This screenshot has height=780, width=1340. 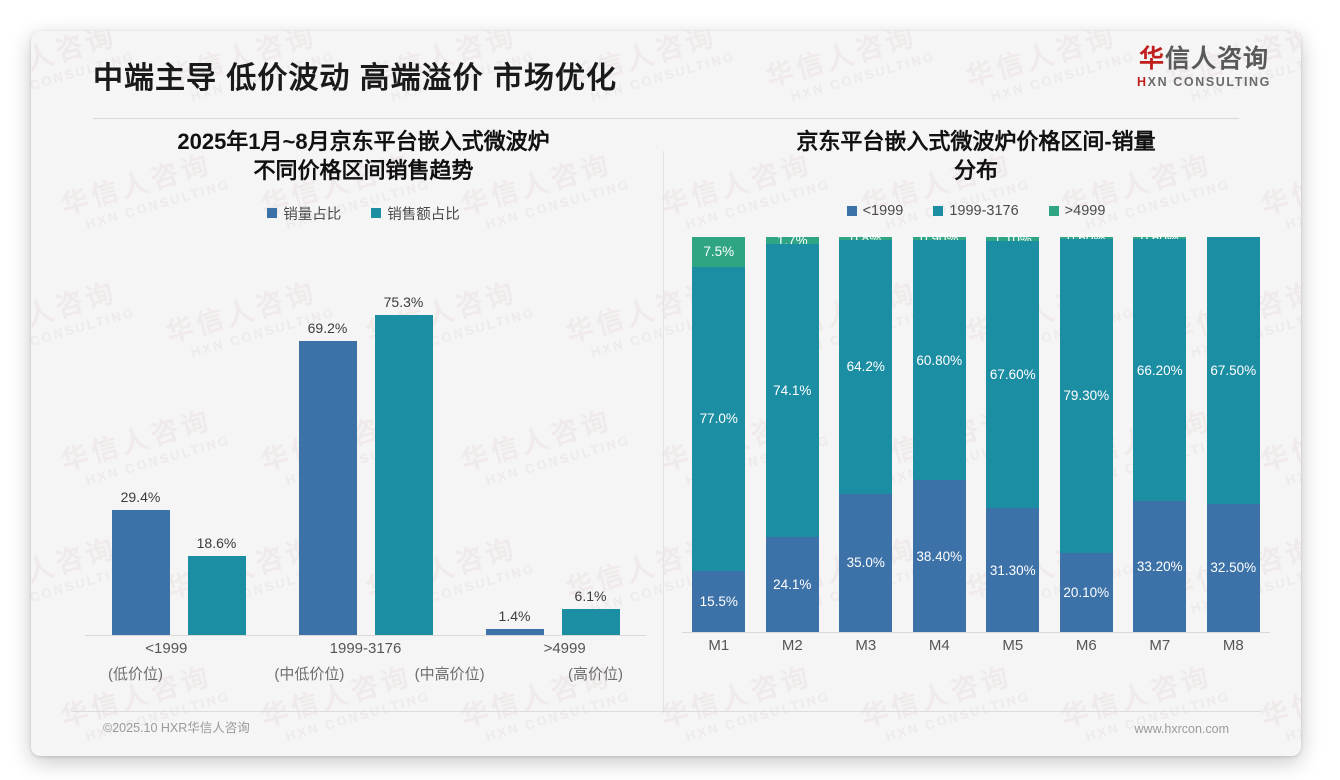 I want to click on bar-value-label: 1.4%, so click(x=514, y=616).